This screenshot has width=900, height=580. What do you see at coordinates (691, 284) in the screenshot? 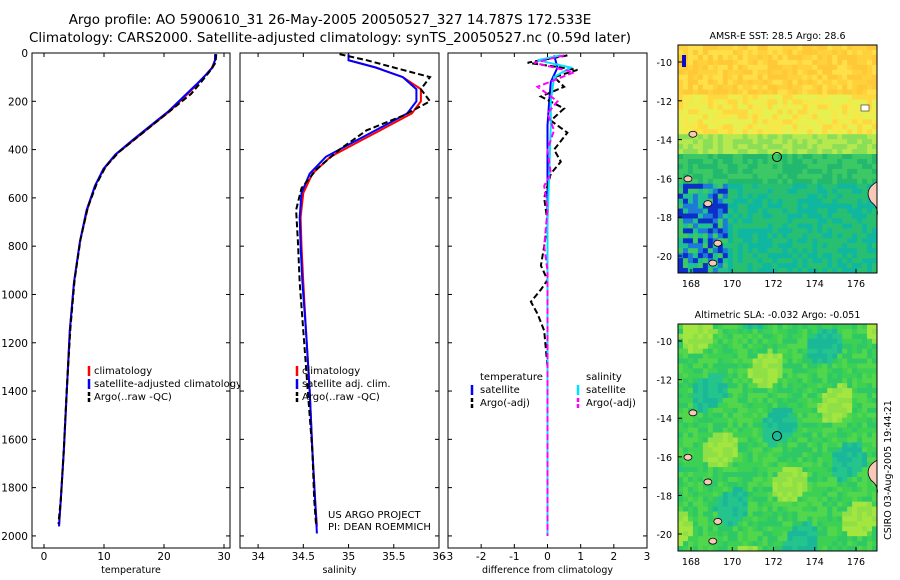
I see `x-tick-label: 168` at bounding box center [691, 284].